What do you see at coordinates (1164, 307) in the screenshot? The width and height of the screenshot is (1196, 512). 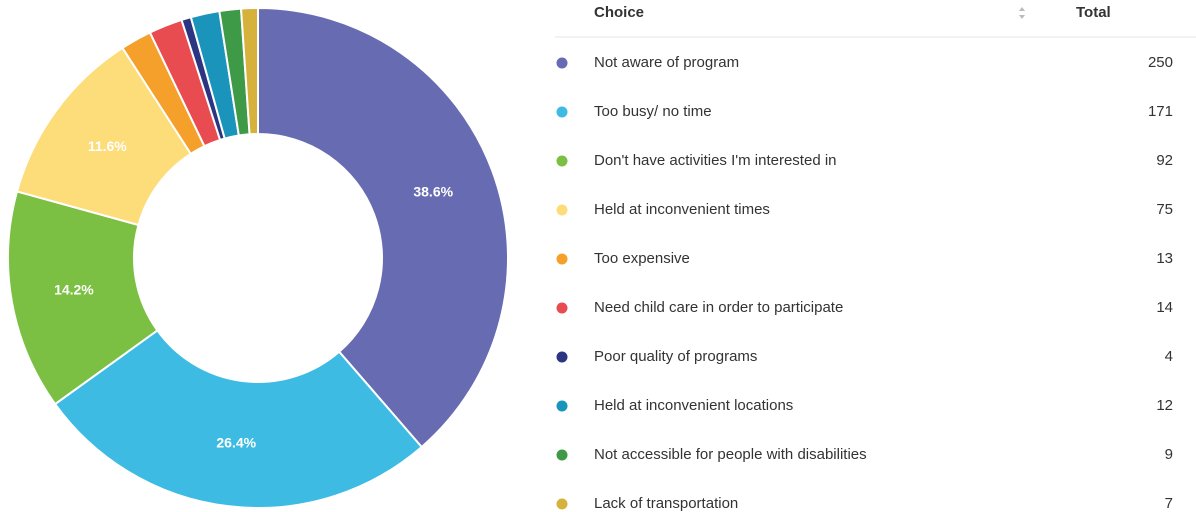 I see `total-value: 14` at bounding box center [1164, 307].